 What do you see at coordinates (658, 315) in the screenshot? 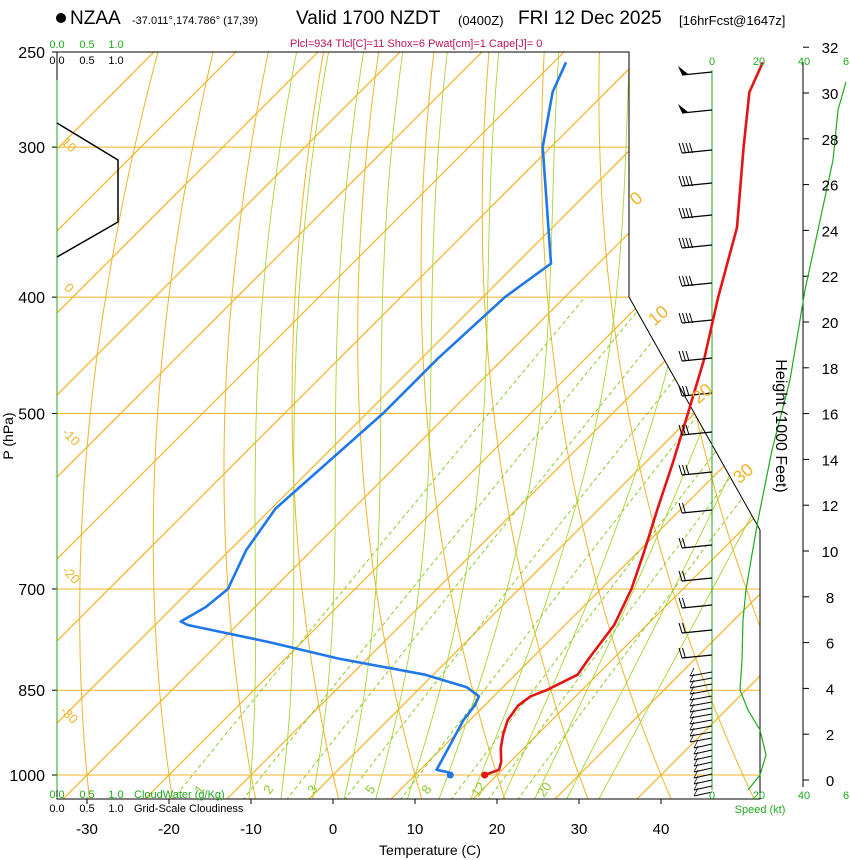
I see `dry-adiabat-label: 10` at bounding box center [658, 315].